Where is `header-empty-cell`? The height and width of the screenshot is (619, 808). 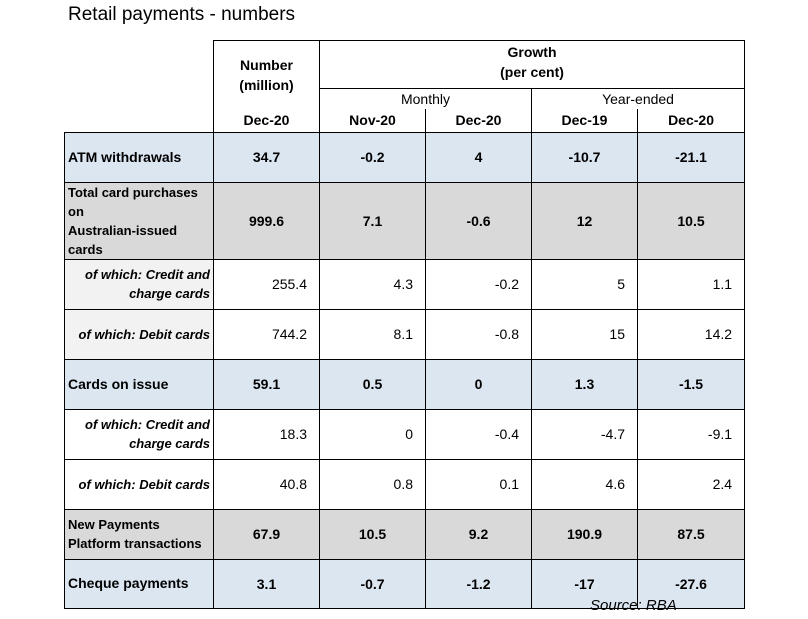 header-empty-cell is located at coordinates (139, 65).